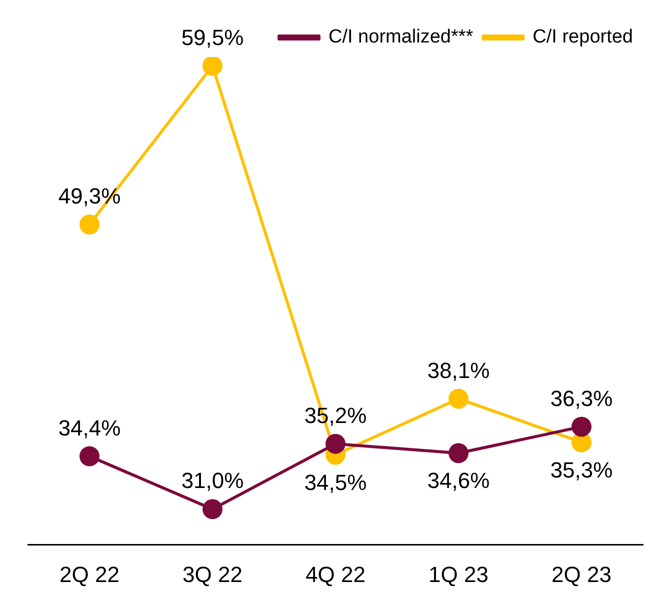 Image resolution: width=671 pixels, height=615 pixels. What do you see at coordinates (212, 37) in the screenshot?
I see `data-label: 59,5%` at bounding box center [212, 37].